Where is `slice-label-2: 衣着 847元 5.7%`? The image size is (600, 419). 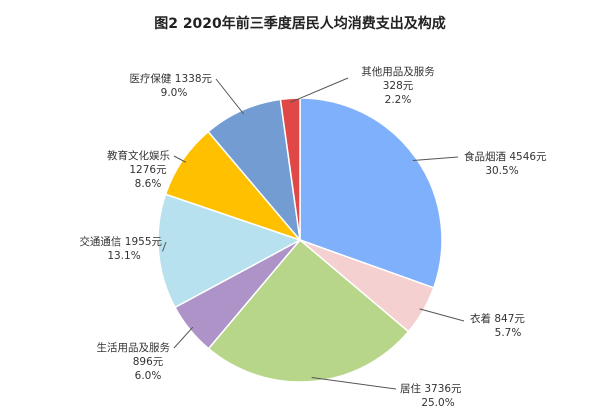
slice-label-2: 衣着 847元 5.7% is located at coordinates (497, 325).